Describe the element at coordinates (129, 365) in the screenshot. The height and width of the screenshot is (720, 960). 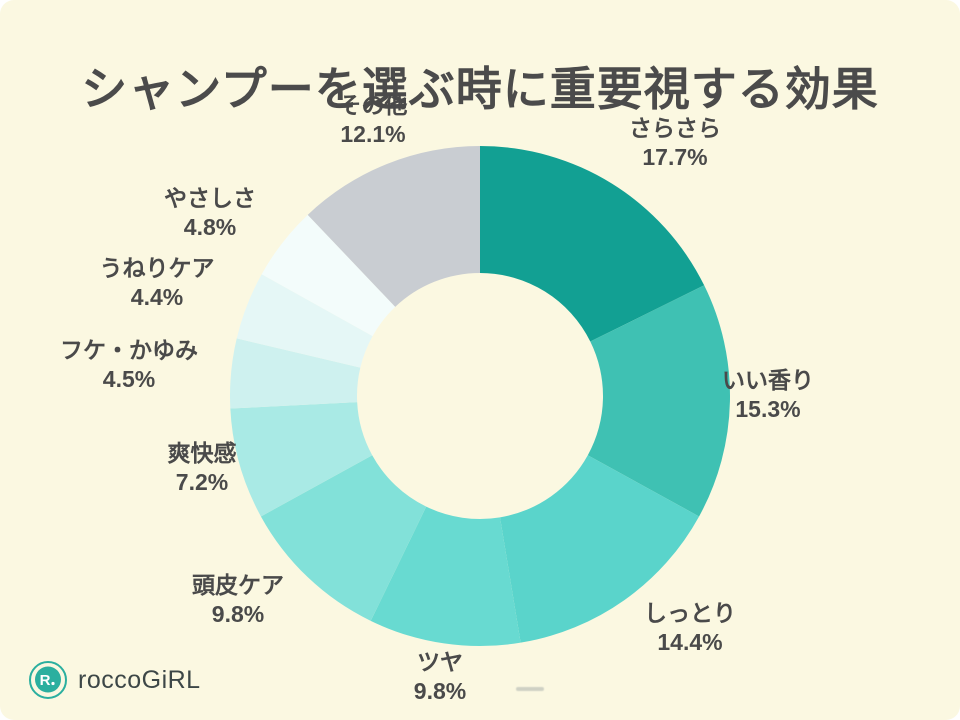
I see `segment-label-6: フケ・かゆみ 4.5%` at that location.